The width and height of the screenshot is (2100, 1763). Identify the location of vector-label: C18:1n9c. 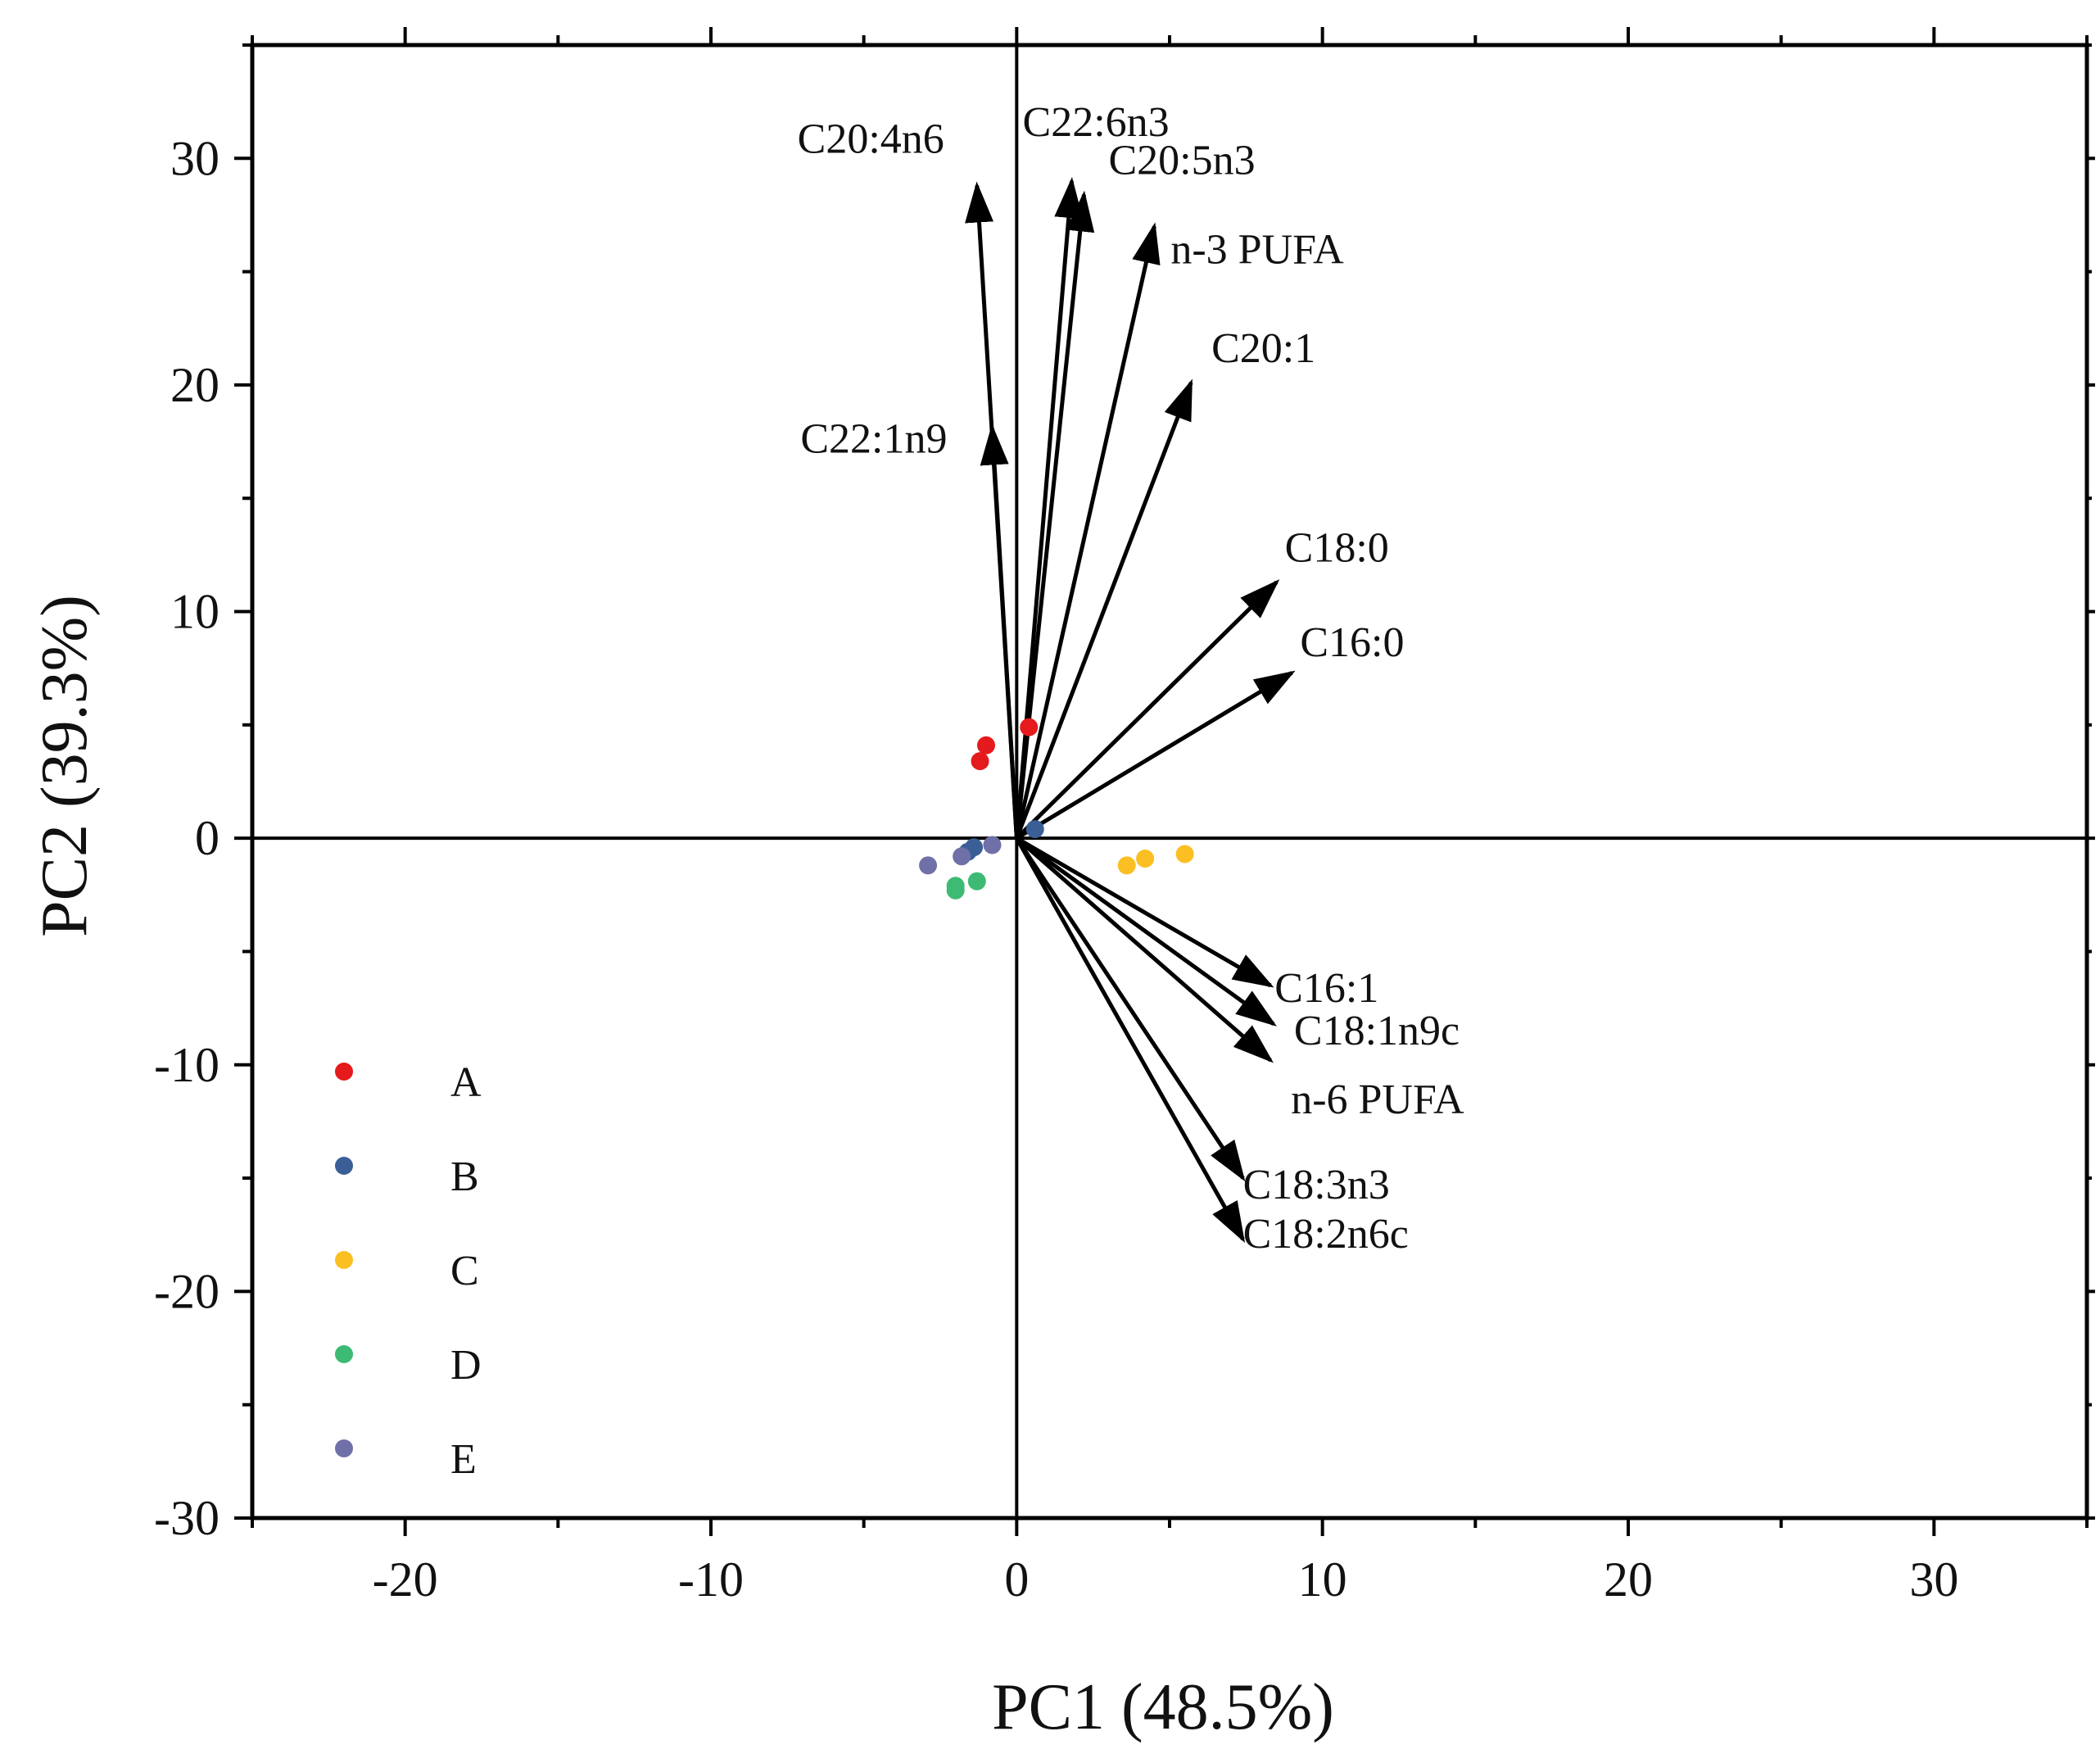
(1377, 1031).